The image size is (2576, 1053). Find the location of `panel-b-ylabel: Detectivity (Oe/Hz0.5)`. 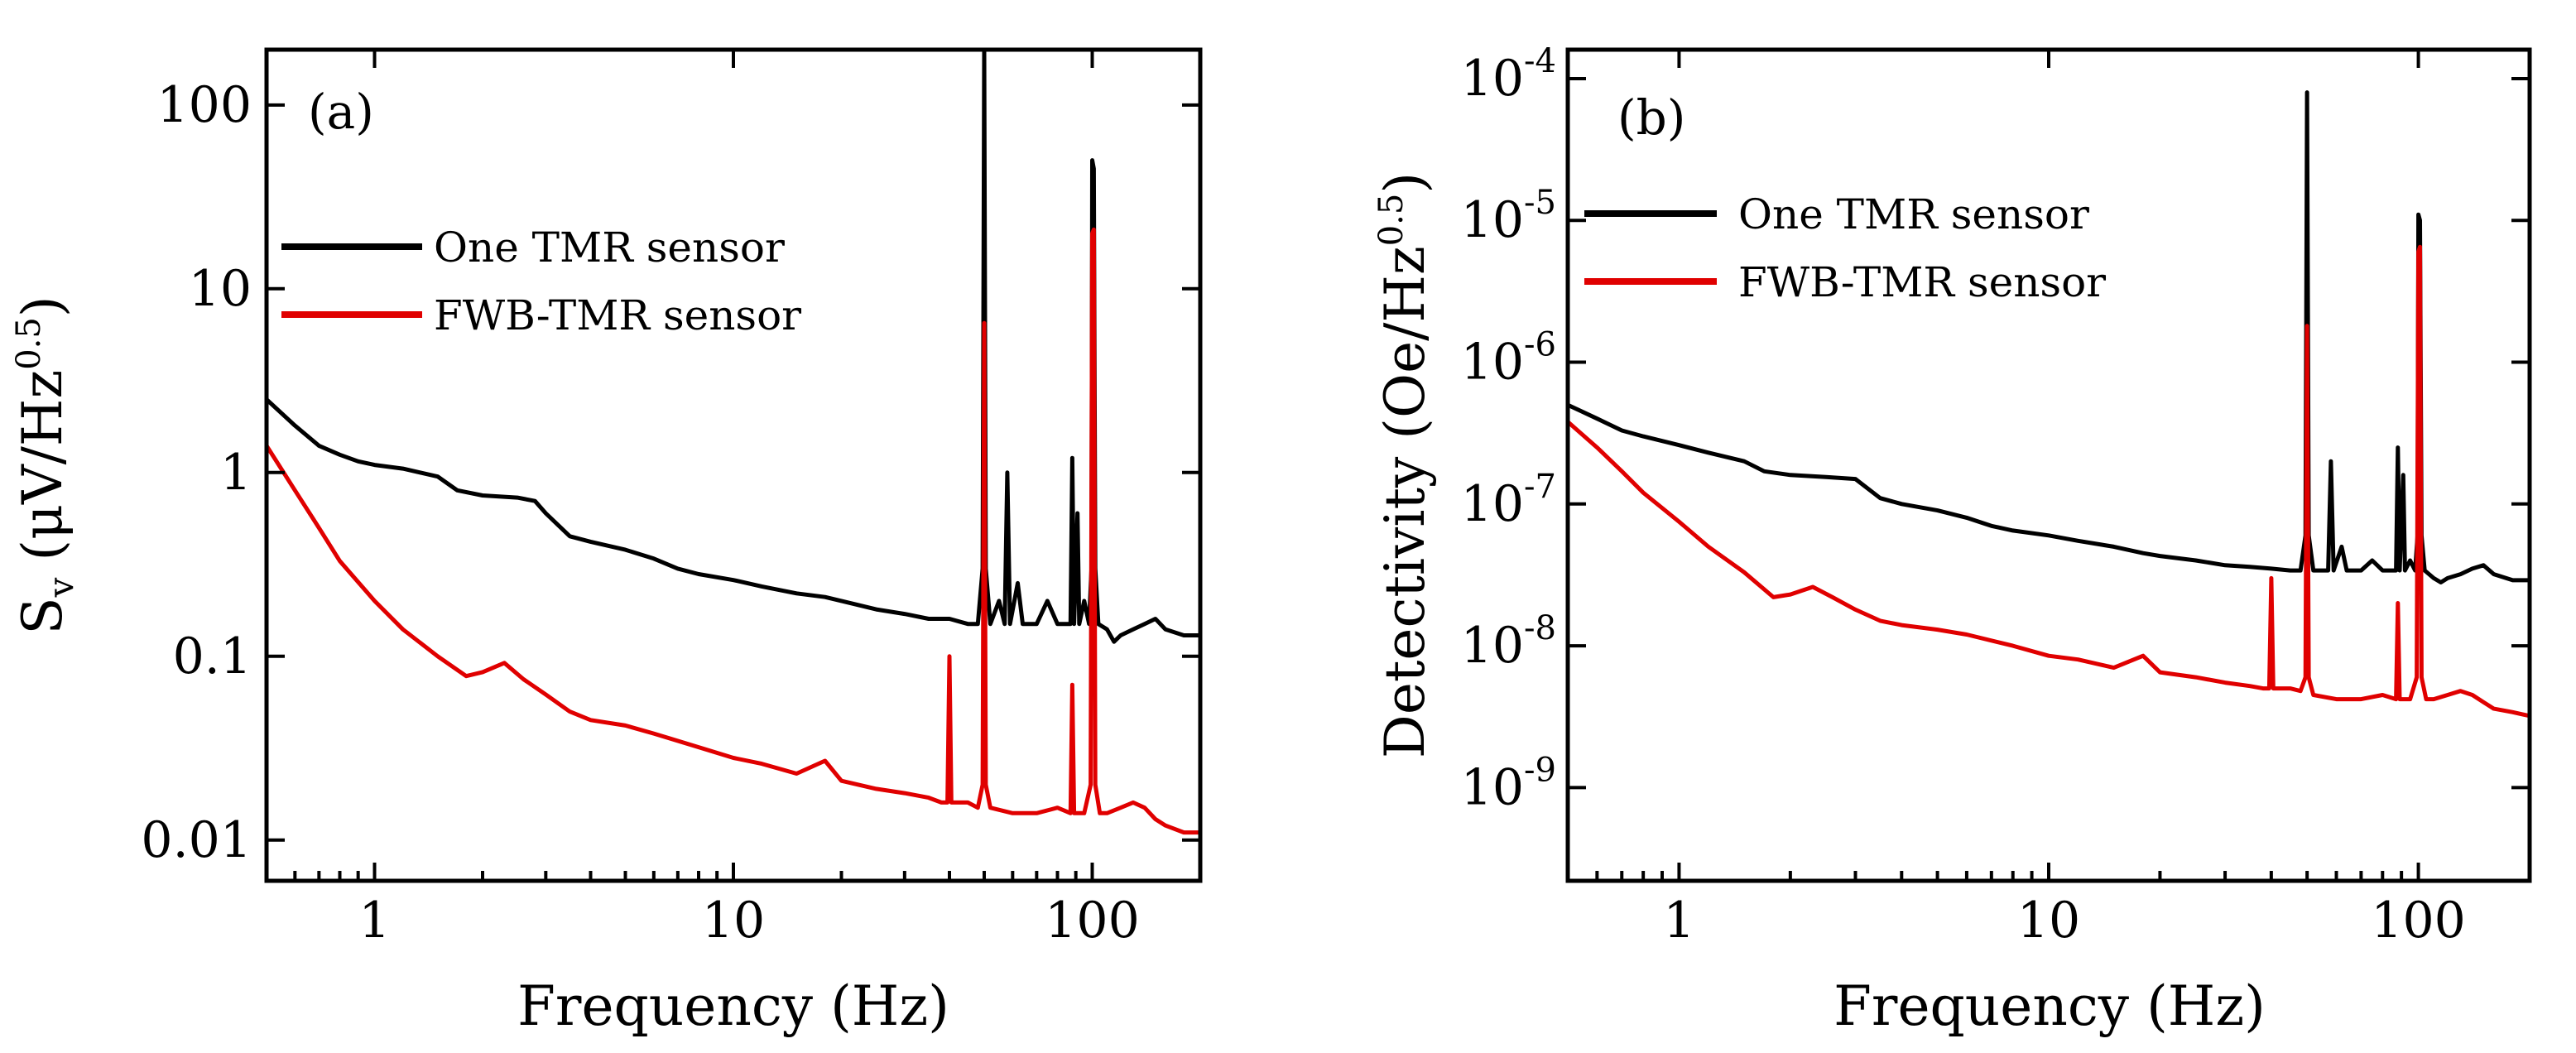

panel-b-ylabel: Detectivity (Oe/Hz0.5) is located at coordinates (1404, 465).